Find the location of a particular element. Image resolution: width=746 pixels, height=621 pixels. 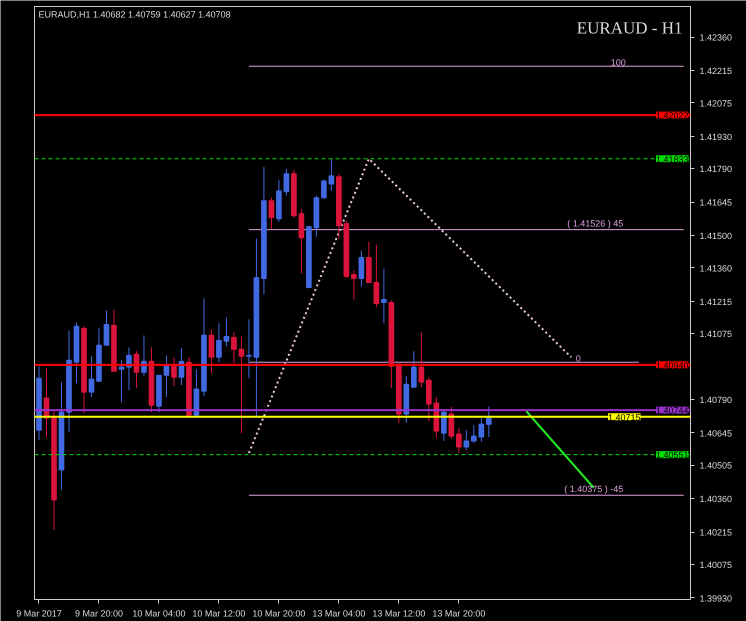

ref-line-label: 1.40744 is located at coordinates (672, 411).